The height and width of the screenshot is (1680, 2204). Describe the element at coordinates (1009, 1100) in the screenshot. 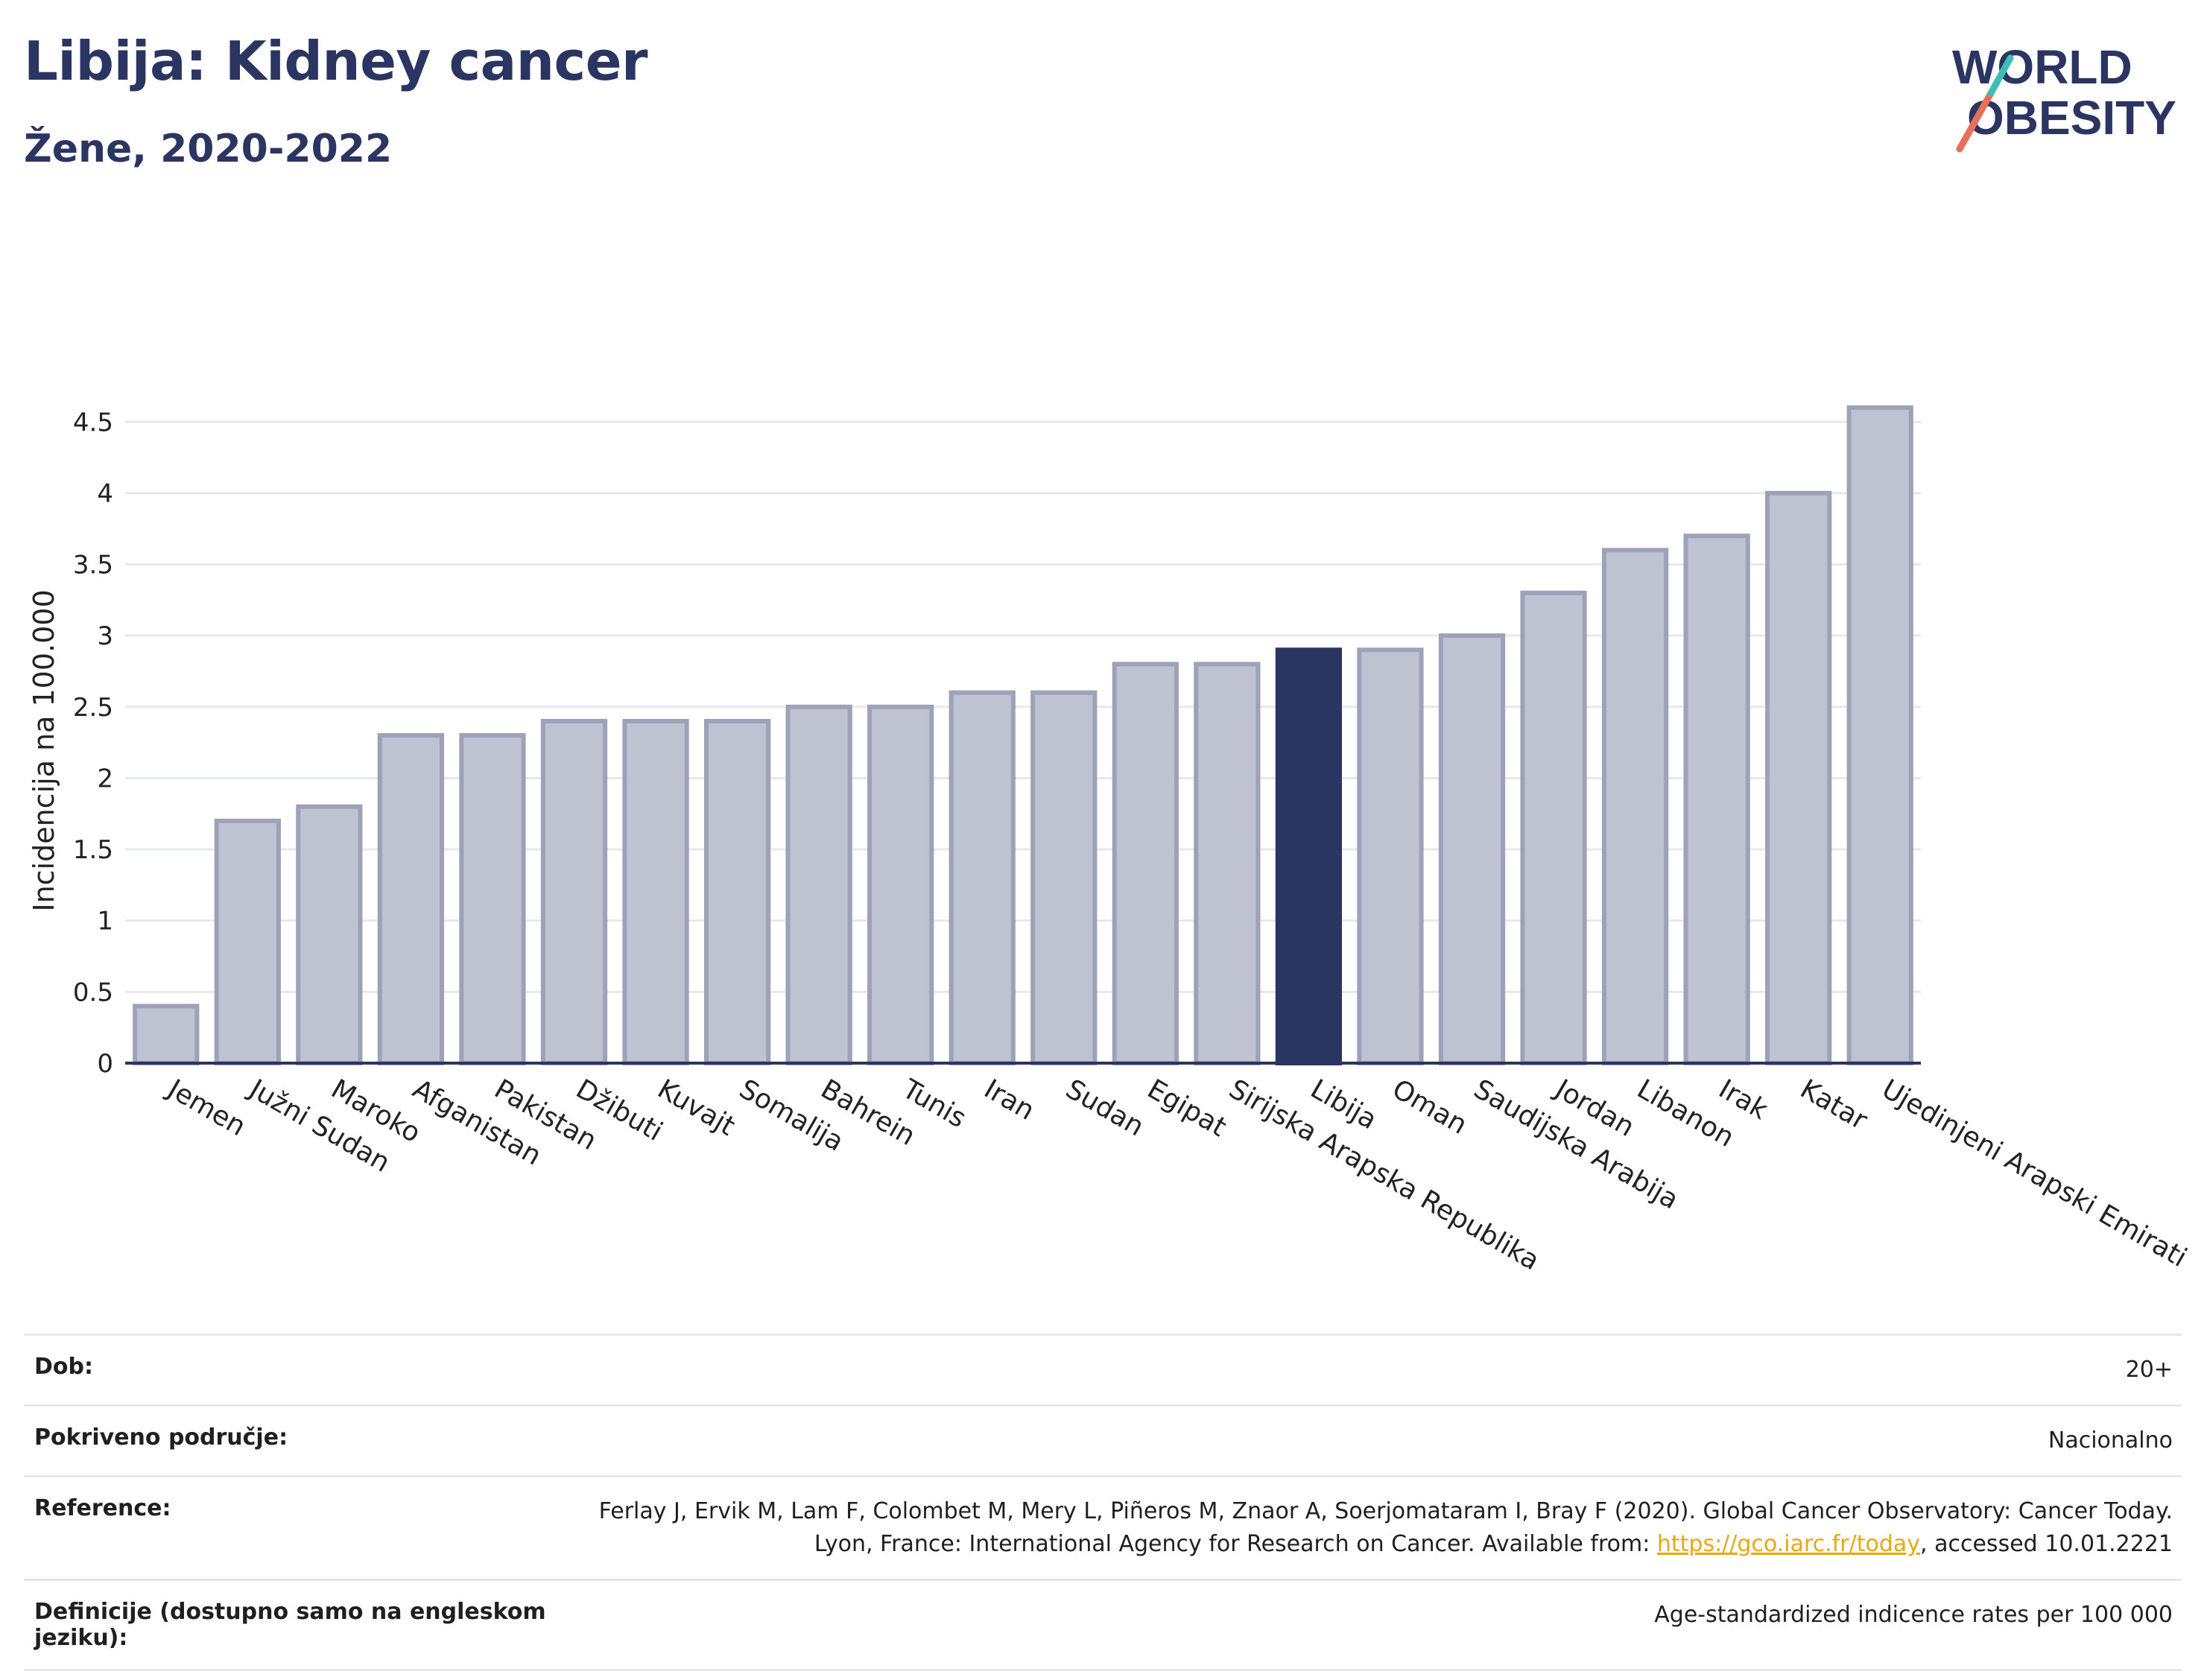

I see `x-tick-label: Iran` at that location.